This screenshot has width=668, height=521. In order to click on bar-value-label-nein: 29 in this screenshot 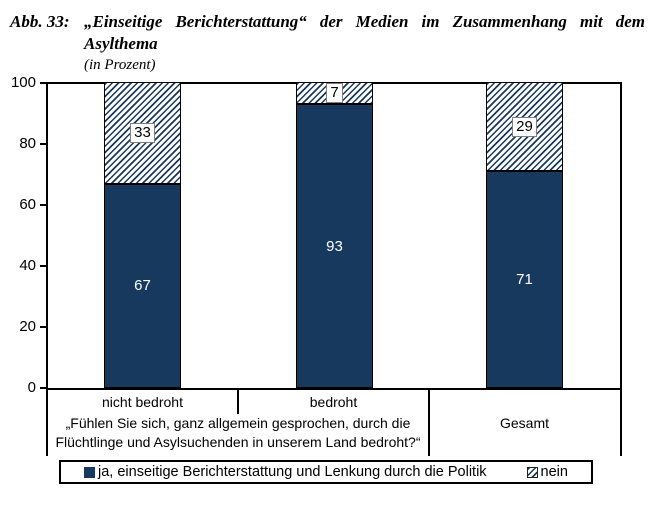, I will do `click(524, 126)`.